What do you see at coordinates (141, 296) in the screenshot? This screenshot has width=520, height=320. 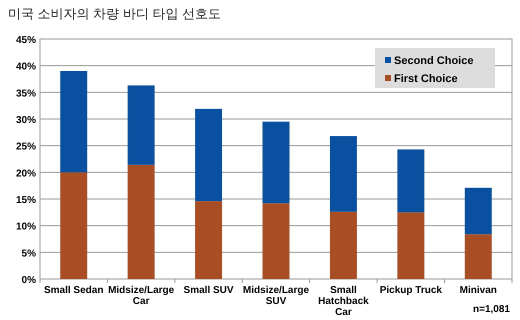 I see `x-tick-label: Midsize/Large Car` at bounding box center [141, 296].